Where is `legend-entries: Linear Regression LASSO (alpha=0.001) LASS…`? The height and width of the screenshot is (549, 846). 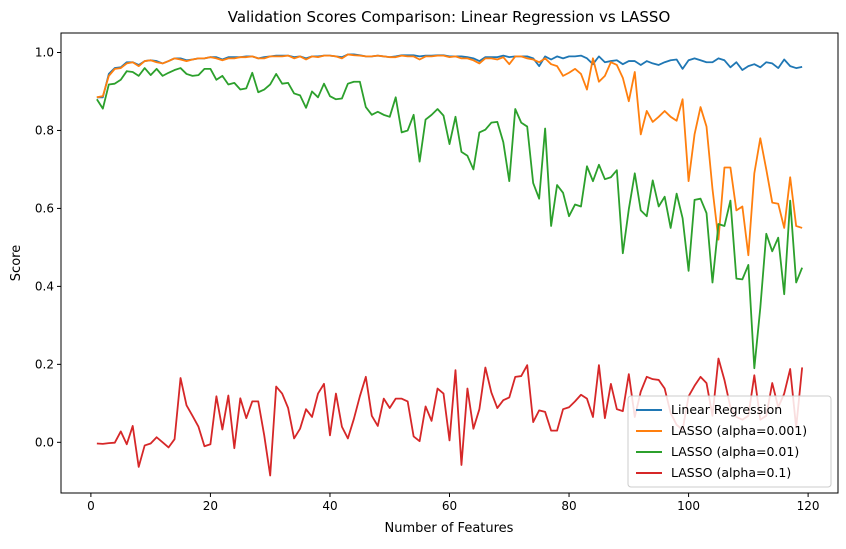 legend-entries: Linear Regression LASSO (alpha=0.001) LASS… is located at coordinates (721, 441).